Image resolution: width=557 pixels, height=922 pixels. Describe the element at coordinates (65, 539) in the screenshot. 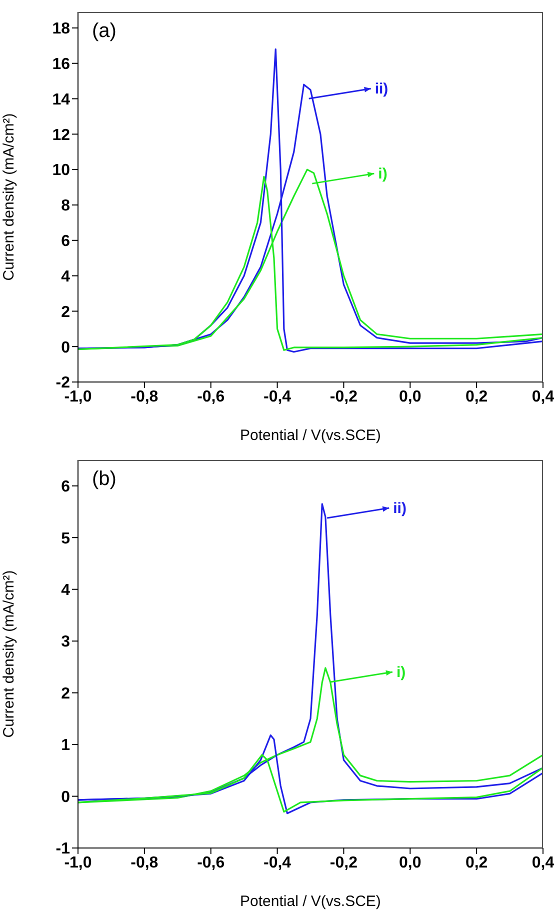

I see `y-tick-label: 5` at that location.